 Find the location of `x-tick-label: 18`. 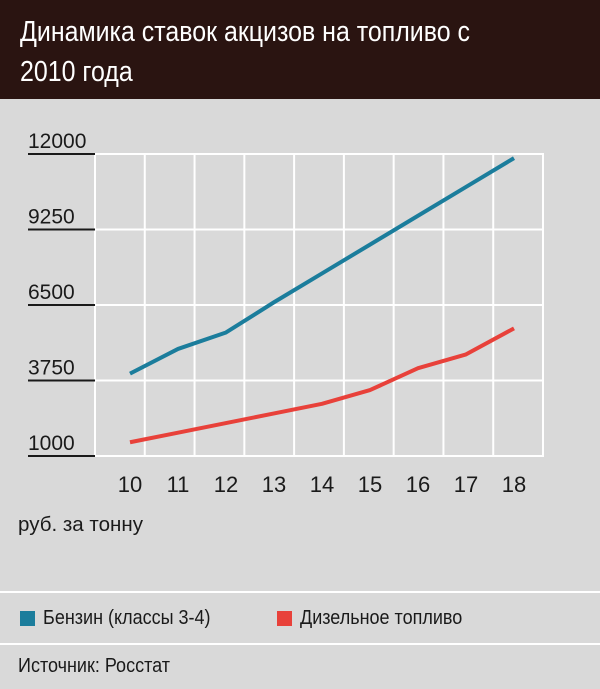

x-tick-label: 18 is located at coordinates (514, 484).